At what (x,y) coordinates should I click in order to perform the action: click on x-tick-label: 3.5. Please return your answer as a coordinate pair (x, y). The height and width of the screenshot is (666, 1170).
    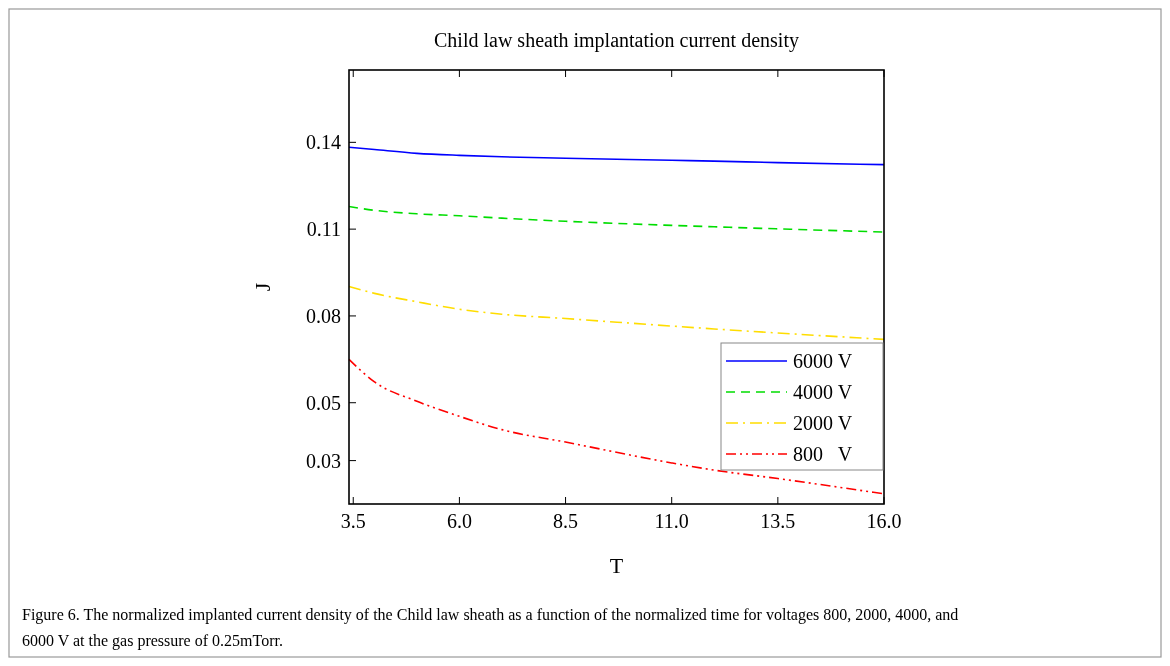
    Looking at the image, I should click on (353, 521).